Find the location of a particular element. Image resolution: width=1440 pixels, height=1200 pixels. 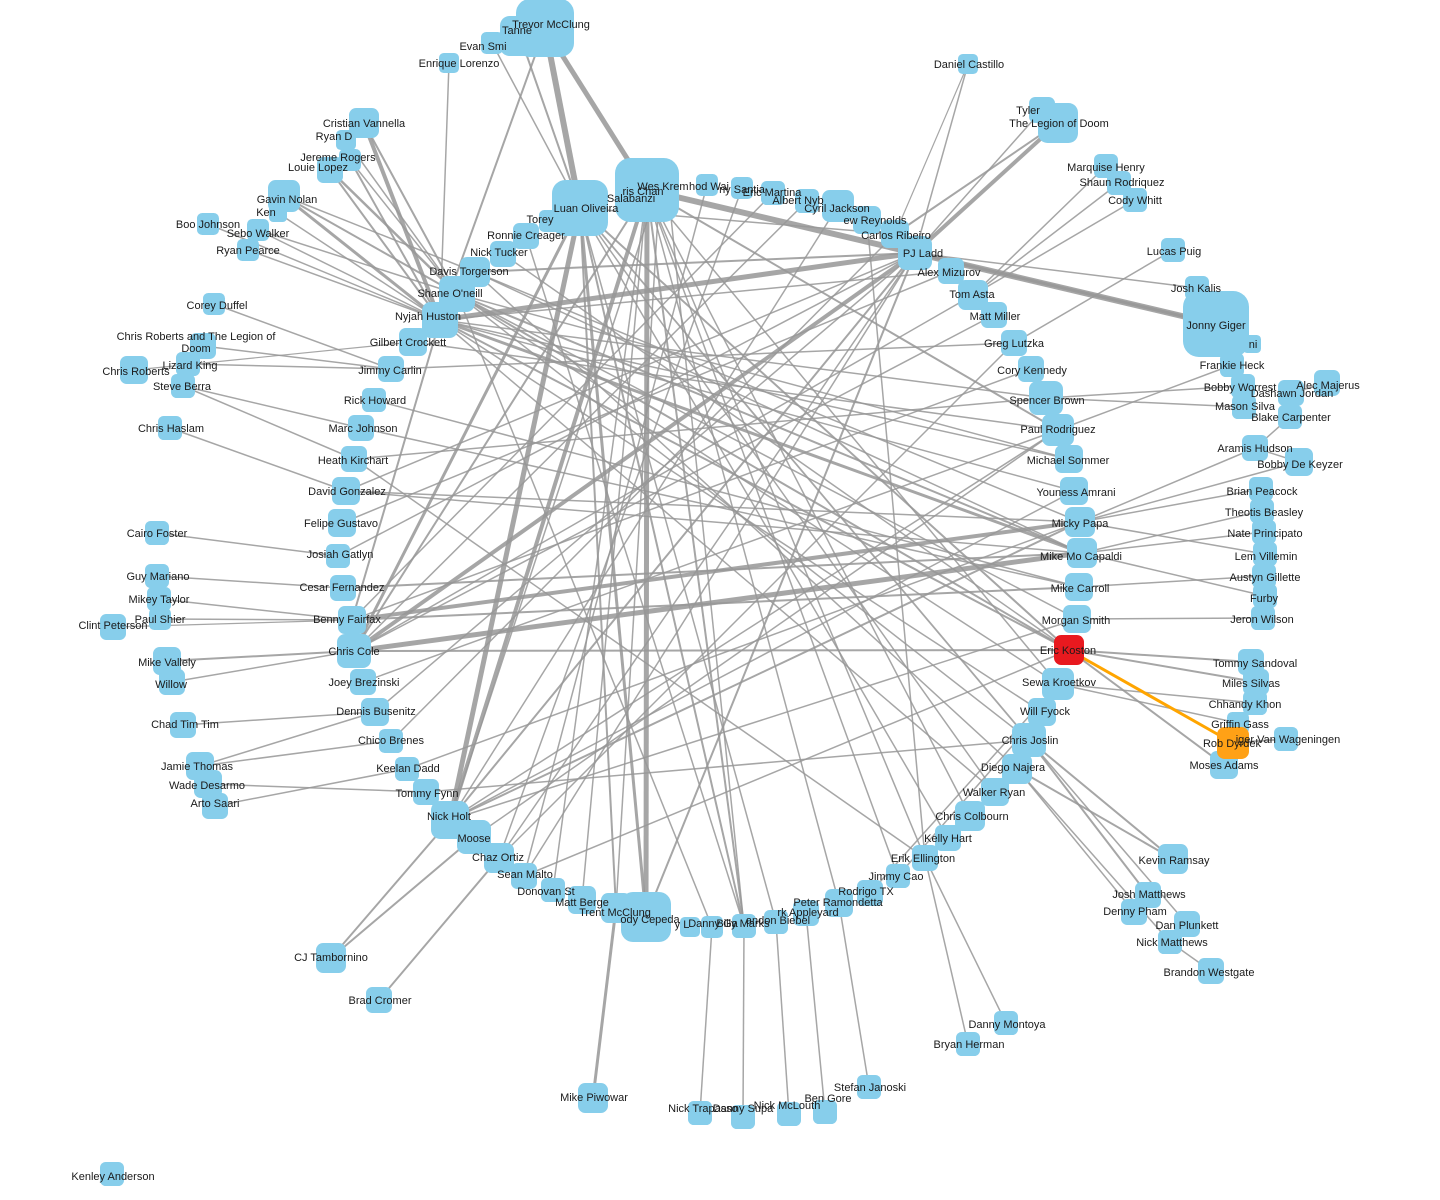

node-mike-vallely is located at coordinates (167, 661).